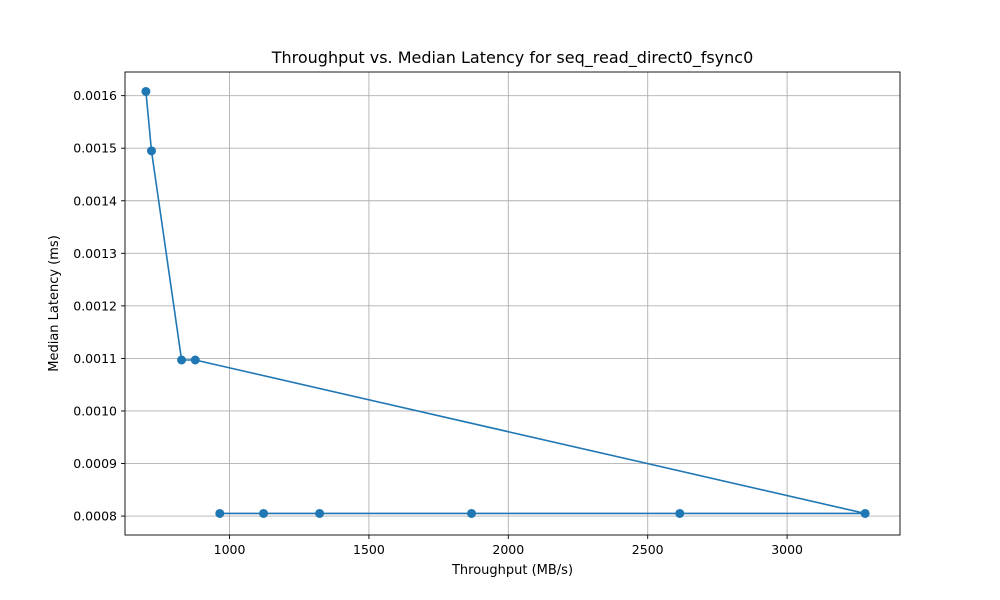 This screenshot has height=600, width=1000. What do you see at coordinates (95, 253) in the screenshot?
I see `y-tick-label: 0.0013` at bounding box center [95, 253].